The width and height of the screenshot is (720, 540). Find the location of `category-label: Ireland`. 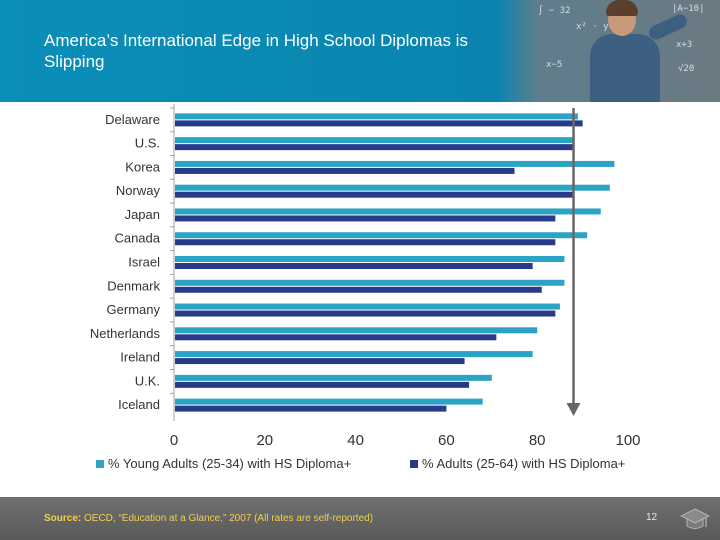

category-label: Ireland is located at coordinates (140, 357).